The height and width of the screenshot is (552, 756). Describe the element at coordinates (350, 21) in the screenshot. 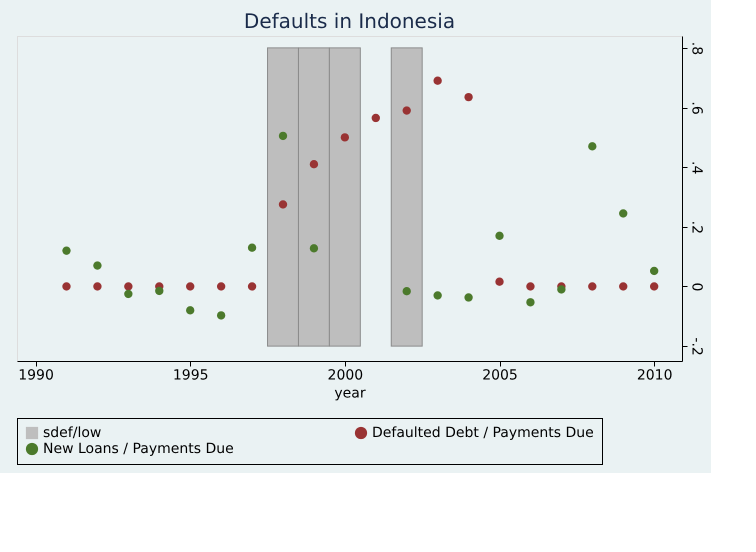

I see `chart-title: Defaults in Indonesia` at that location.